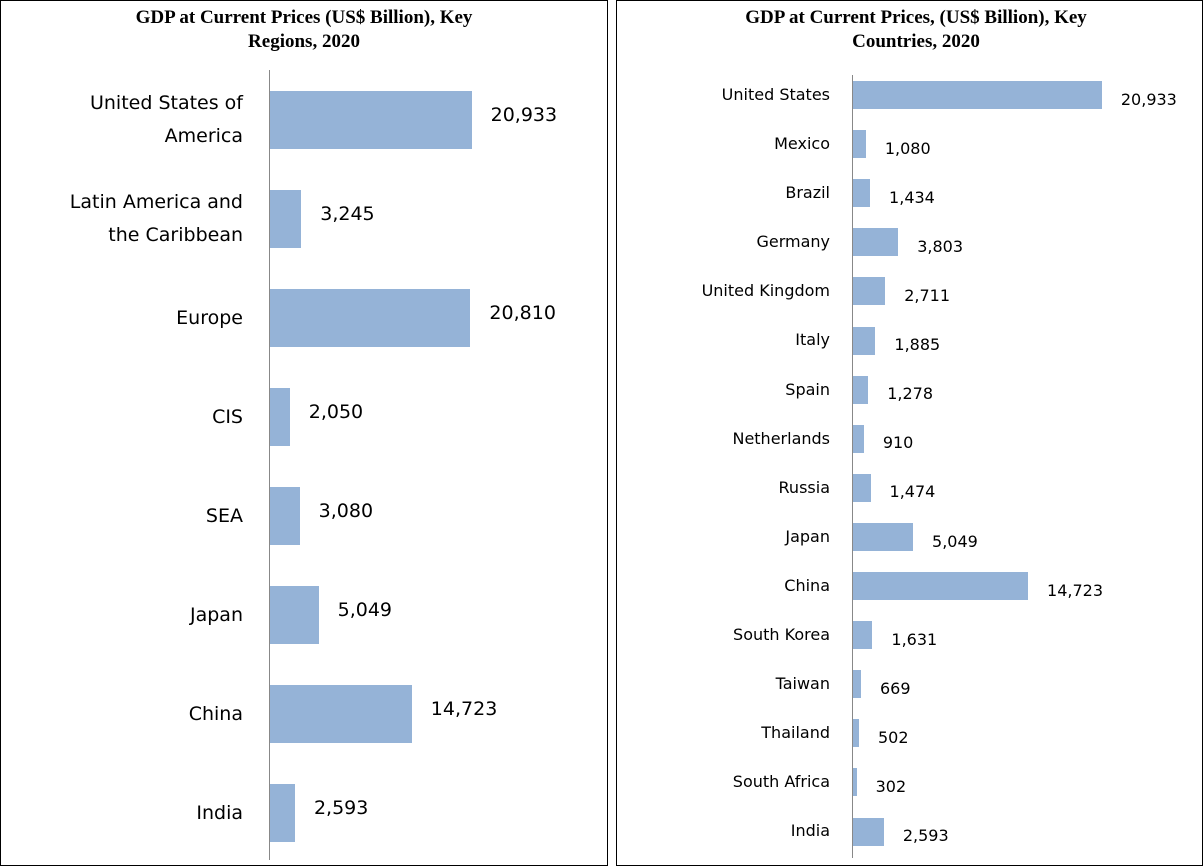 The image size is (1203, 868). Describe the element at coordinates (910, 394) in the screenshot. I see `value-label: 1,278` at that location.